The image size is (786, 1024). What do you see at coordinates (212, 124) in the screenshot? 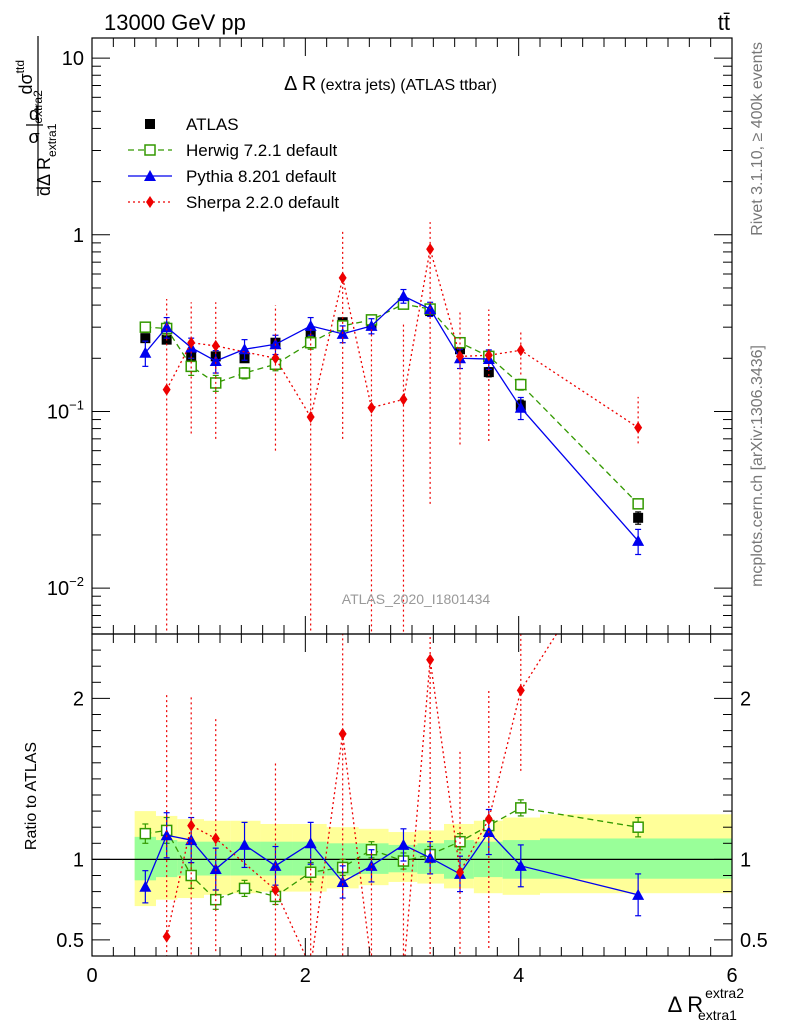
I see `legend-atlas-label: ATLAS` at bounding box center [212, 124].